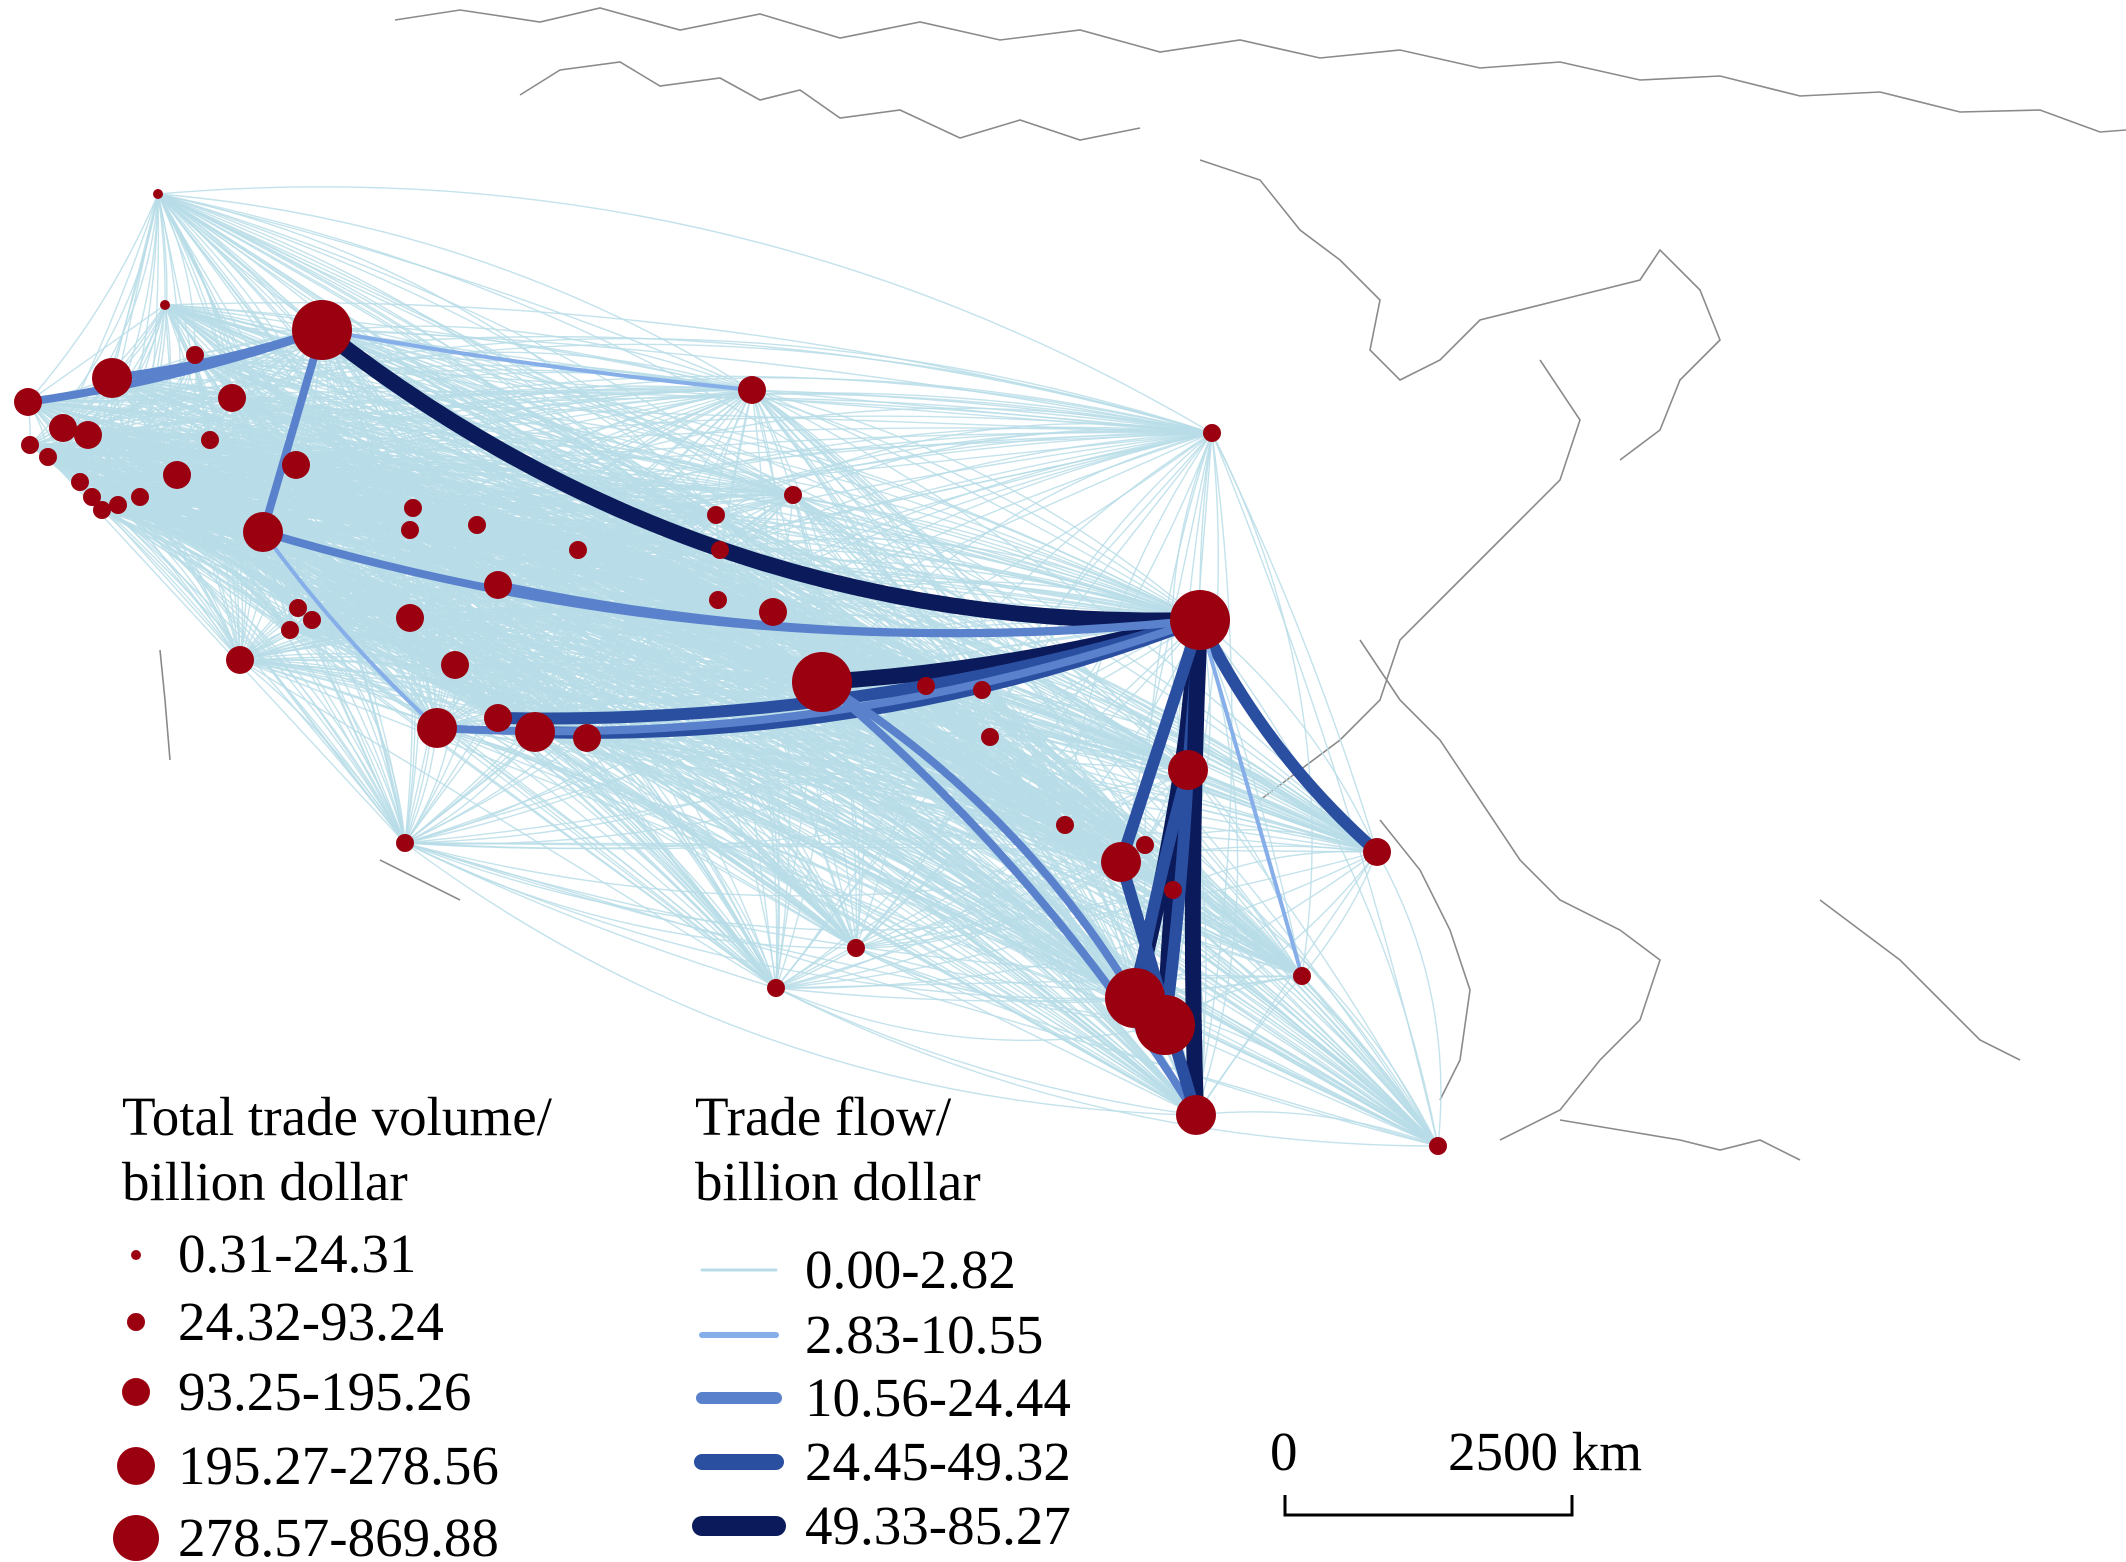  Describe the element at coordinates (297, 1253) in the screenshot. I see `node-legend-label-1: 0.31-24.31` at that location.